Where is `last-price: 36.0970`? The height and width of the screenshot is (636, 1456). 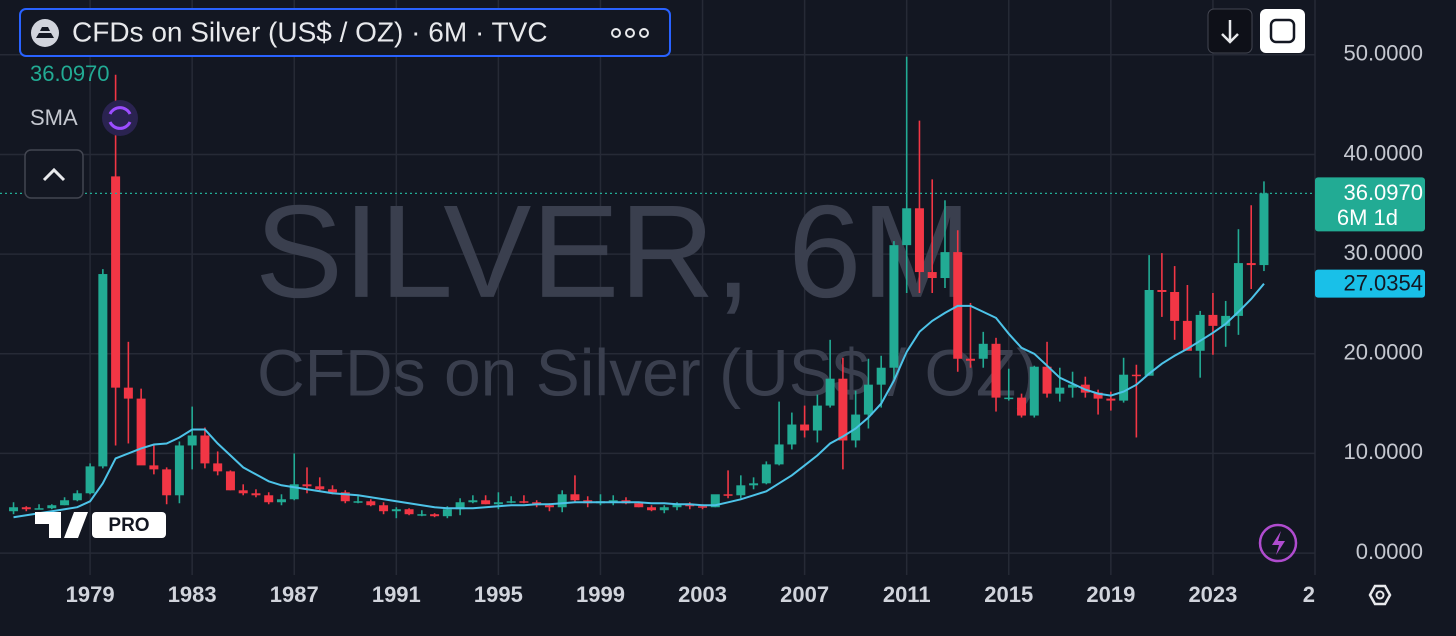
last-price: 36.0970 is located at coordinates (70, 73).